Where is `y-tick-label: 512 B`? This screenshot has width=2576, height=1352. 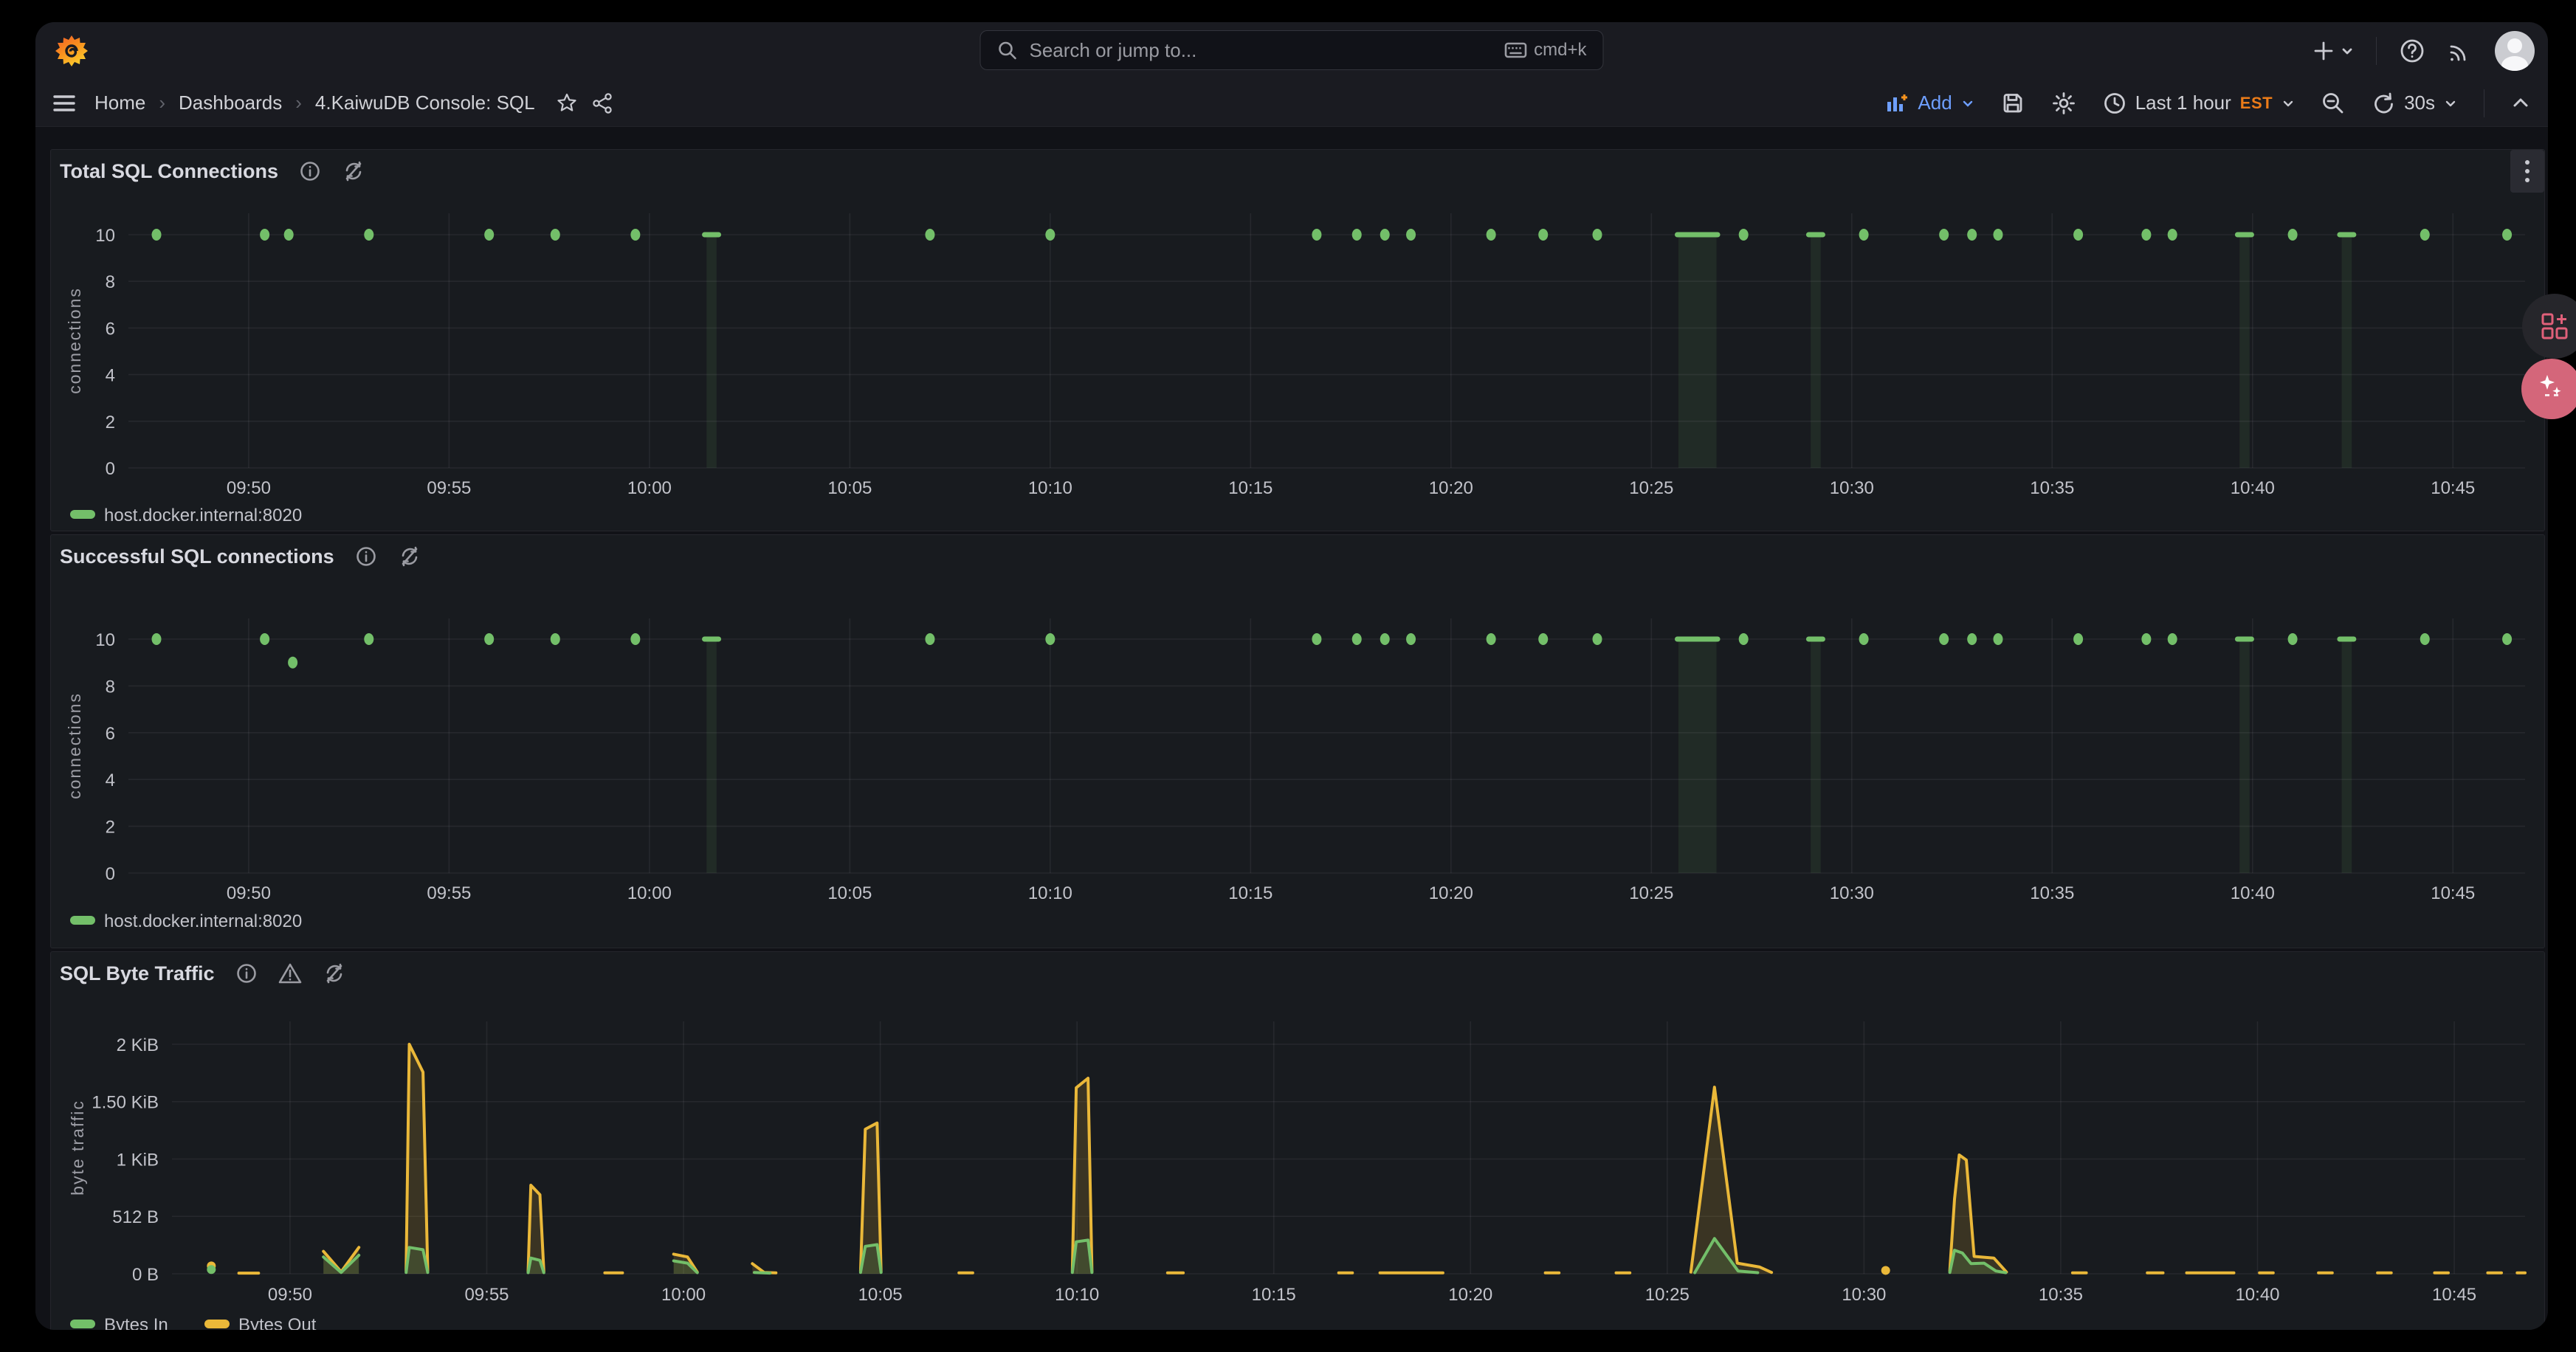 y-tick-label: 512 B is located at coordinates (136, 1217).